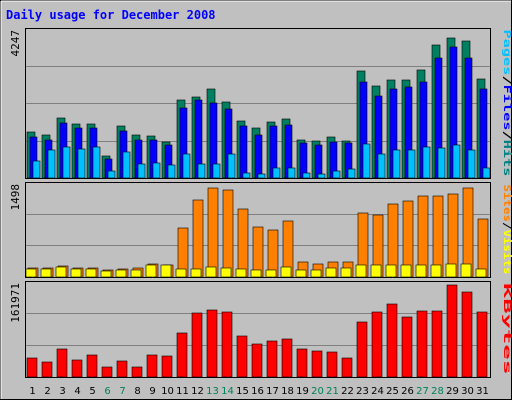 This screenshot has width=512, height=400. What do you see at coordinates (407, 391) in the screenshot?
I see `day-label-26: 26` at bounding box center [407, 391].